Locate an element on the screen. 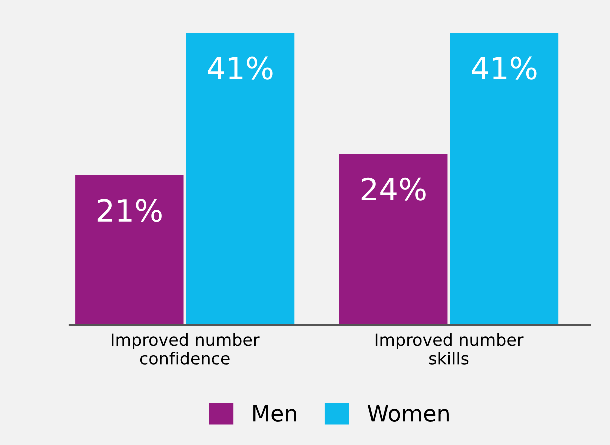  data-label: 21% is located at coordinates (130, 210).